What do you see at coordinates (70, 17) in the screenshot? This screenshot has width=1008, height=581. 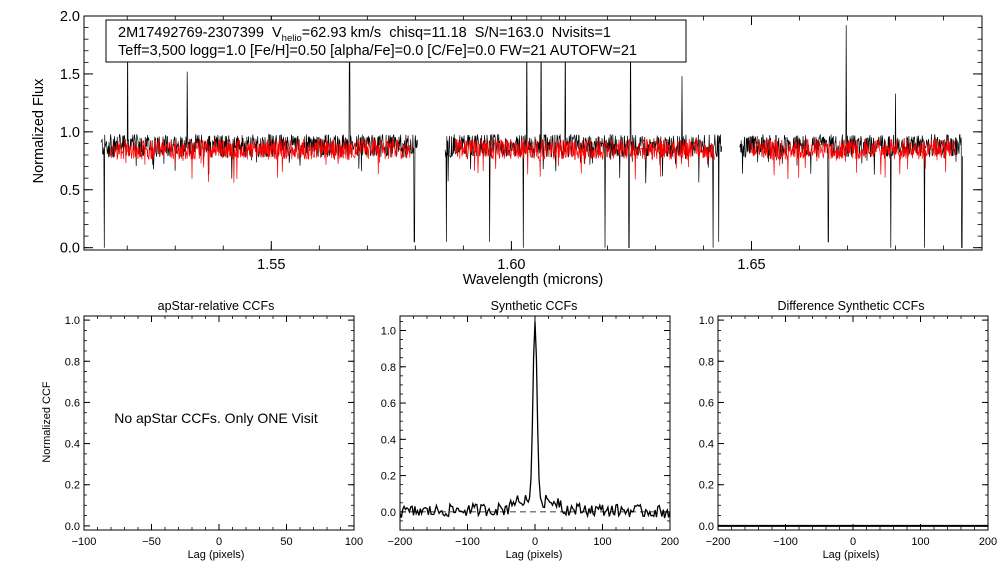 I see `y-tick-label: 2.0` at bounding box center [70, 17].